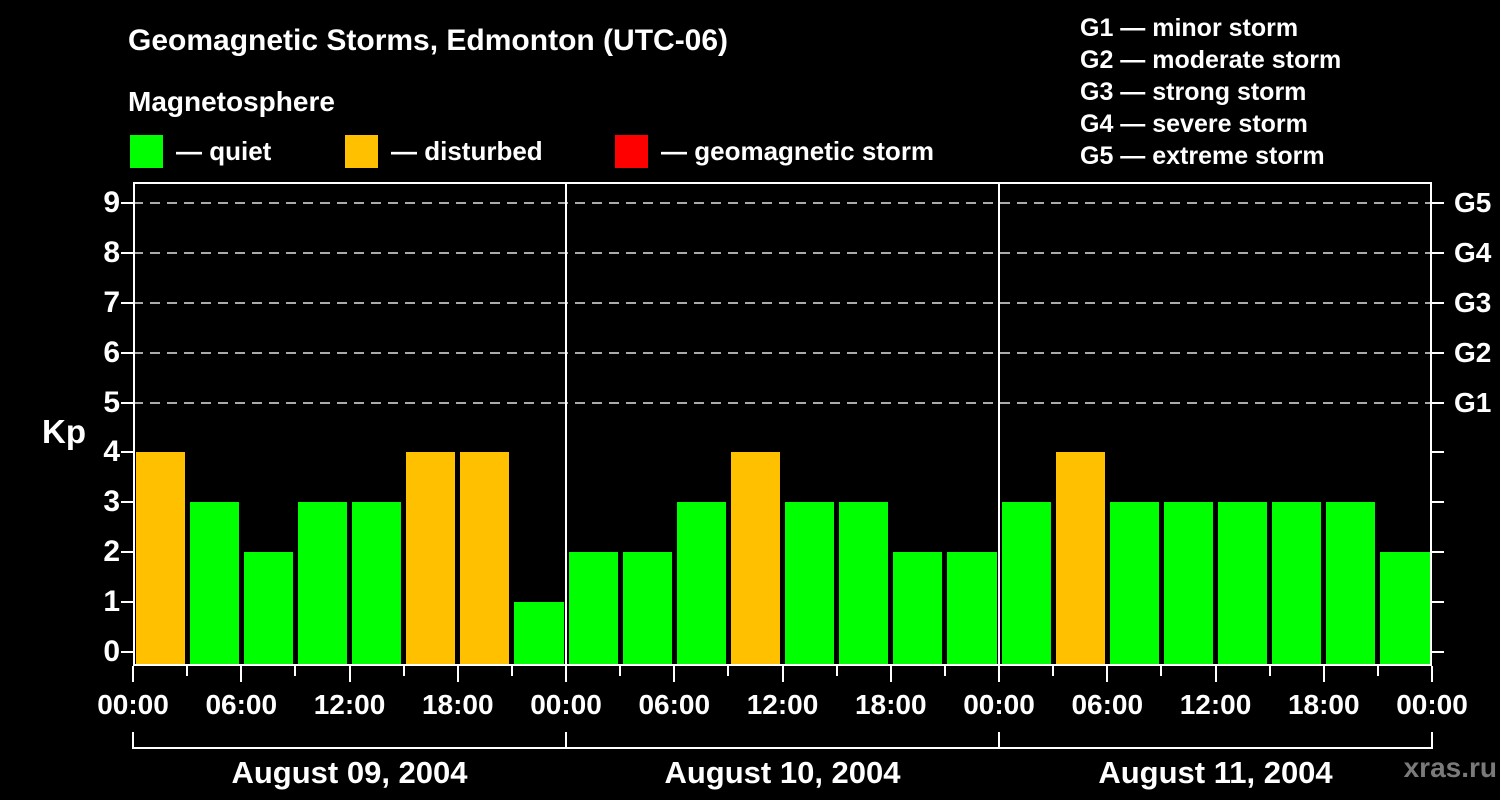  I want to click on chart-title: Geomagnetic Storms, Edmonton (UTC-06), so click(428, 40).